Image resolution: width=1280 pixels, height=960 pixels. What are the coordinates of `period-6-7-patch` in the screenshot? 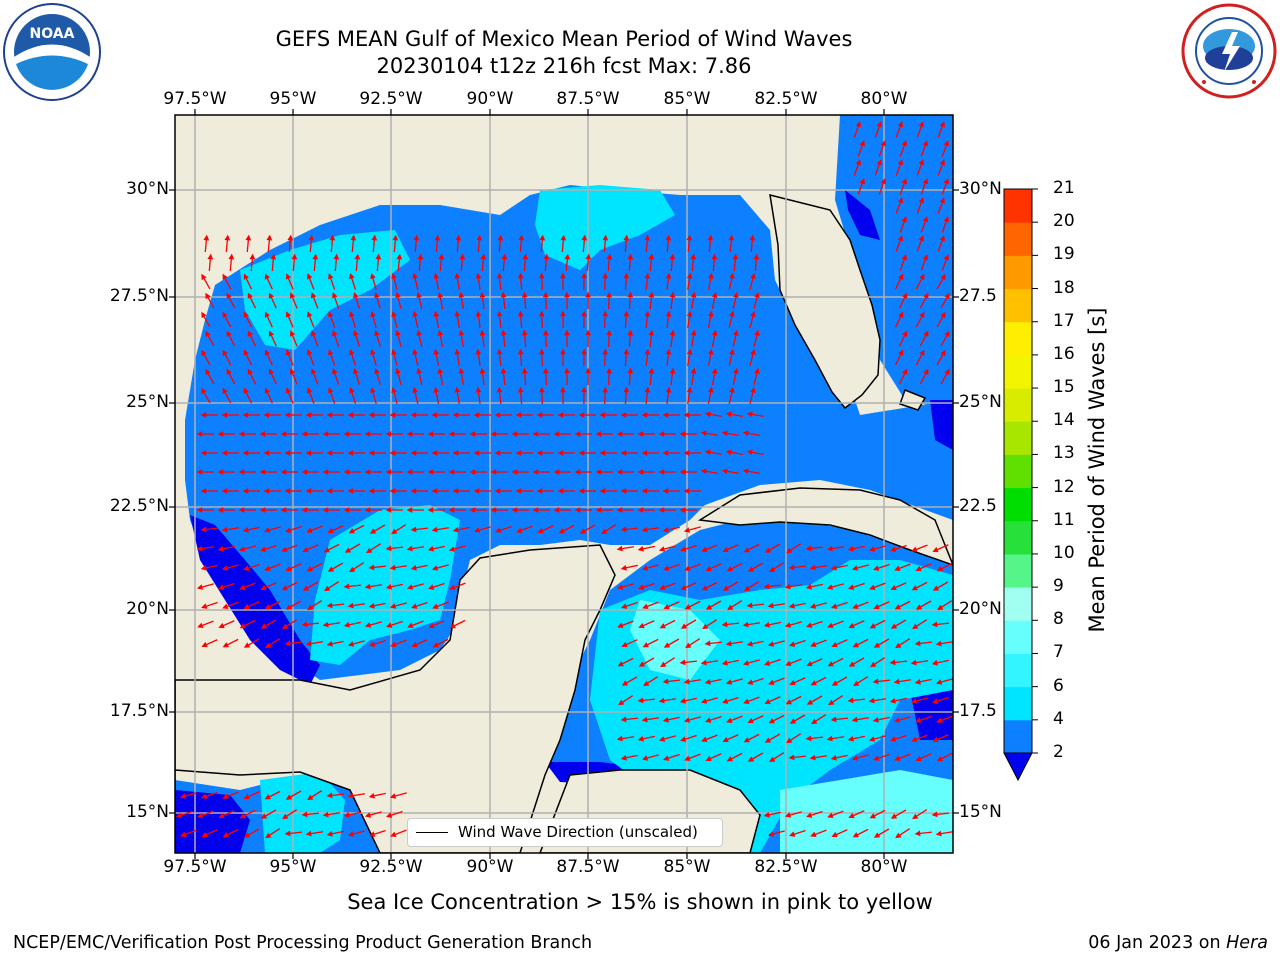 It's located at (675, 640).